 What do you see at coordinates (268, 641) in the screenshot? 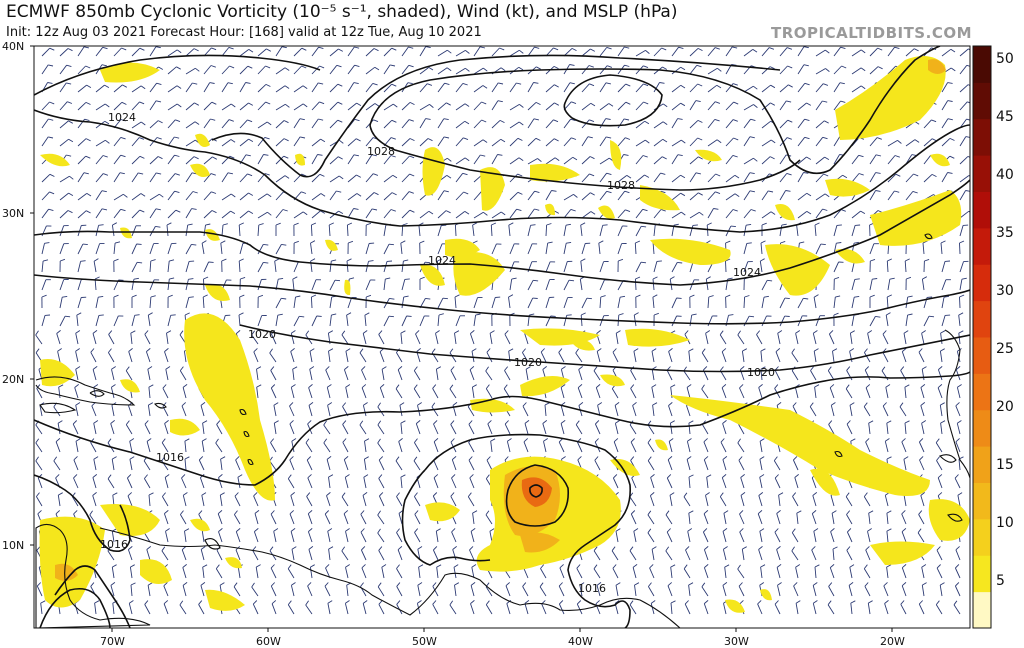
I see `lon-label: 60W` at bounding box center [268, 641].